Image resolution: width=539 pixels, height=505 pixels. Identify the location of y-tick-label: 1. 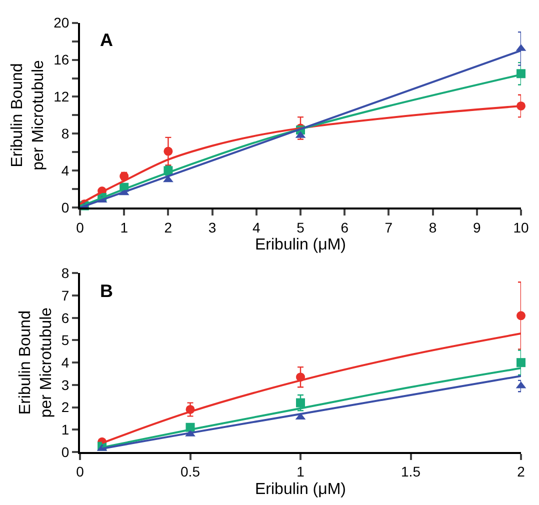
(65, 430).